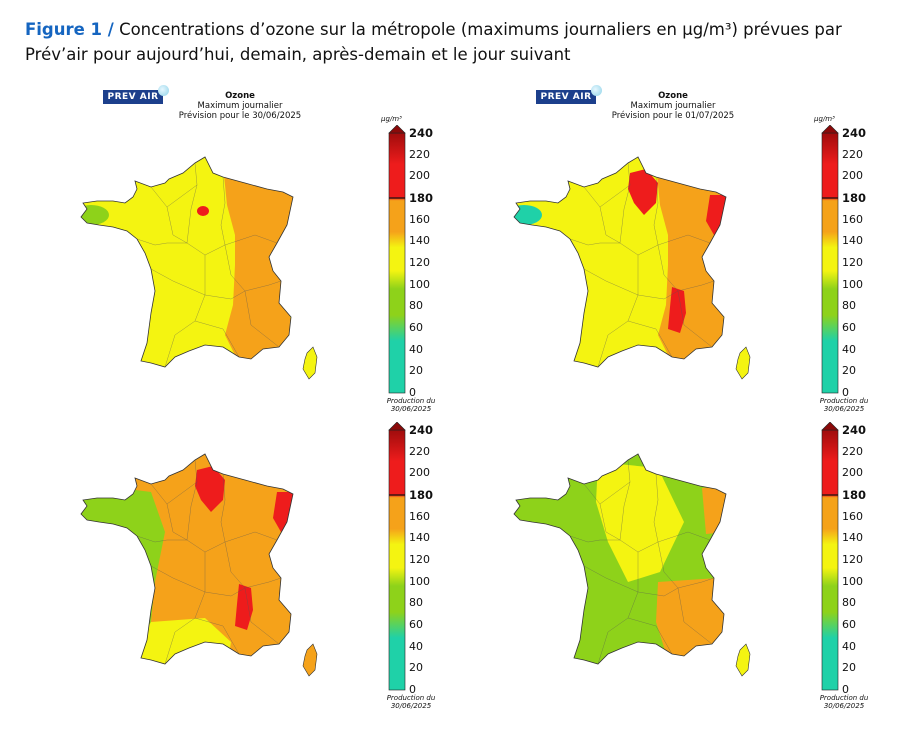  I want to click on zone-center-yellow, so click(640, 522).